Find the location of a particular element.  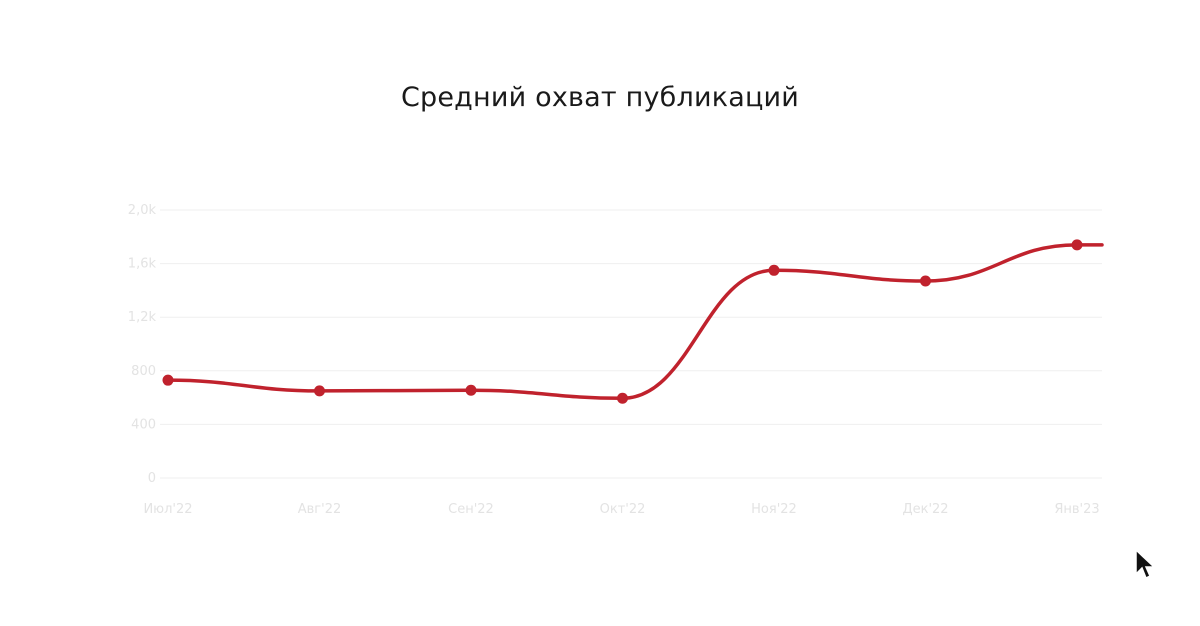

x-tick-label: Дек'22 is located at coordinates (925, 509).